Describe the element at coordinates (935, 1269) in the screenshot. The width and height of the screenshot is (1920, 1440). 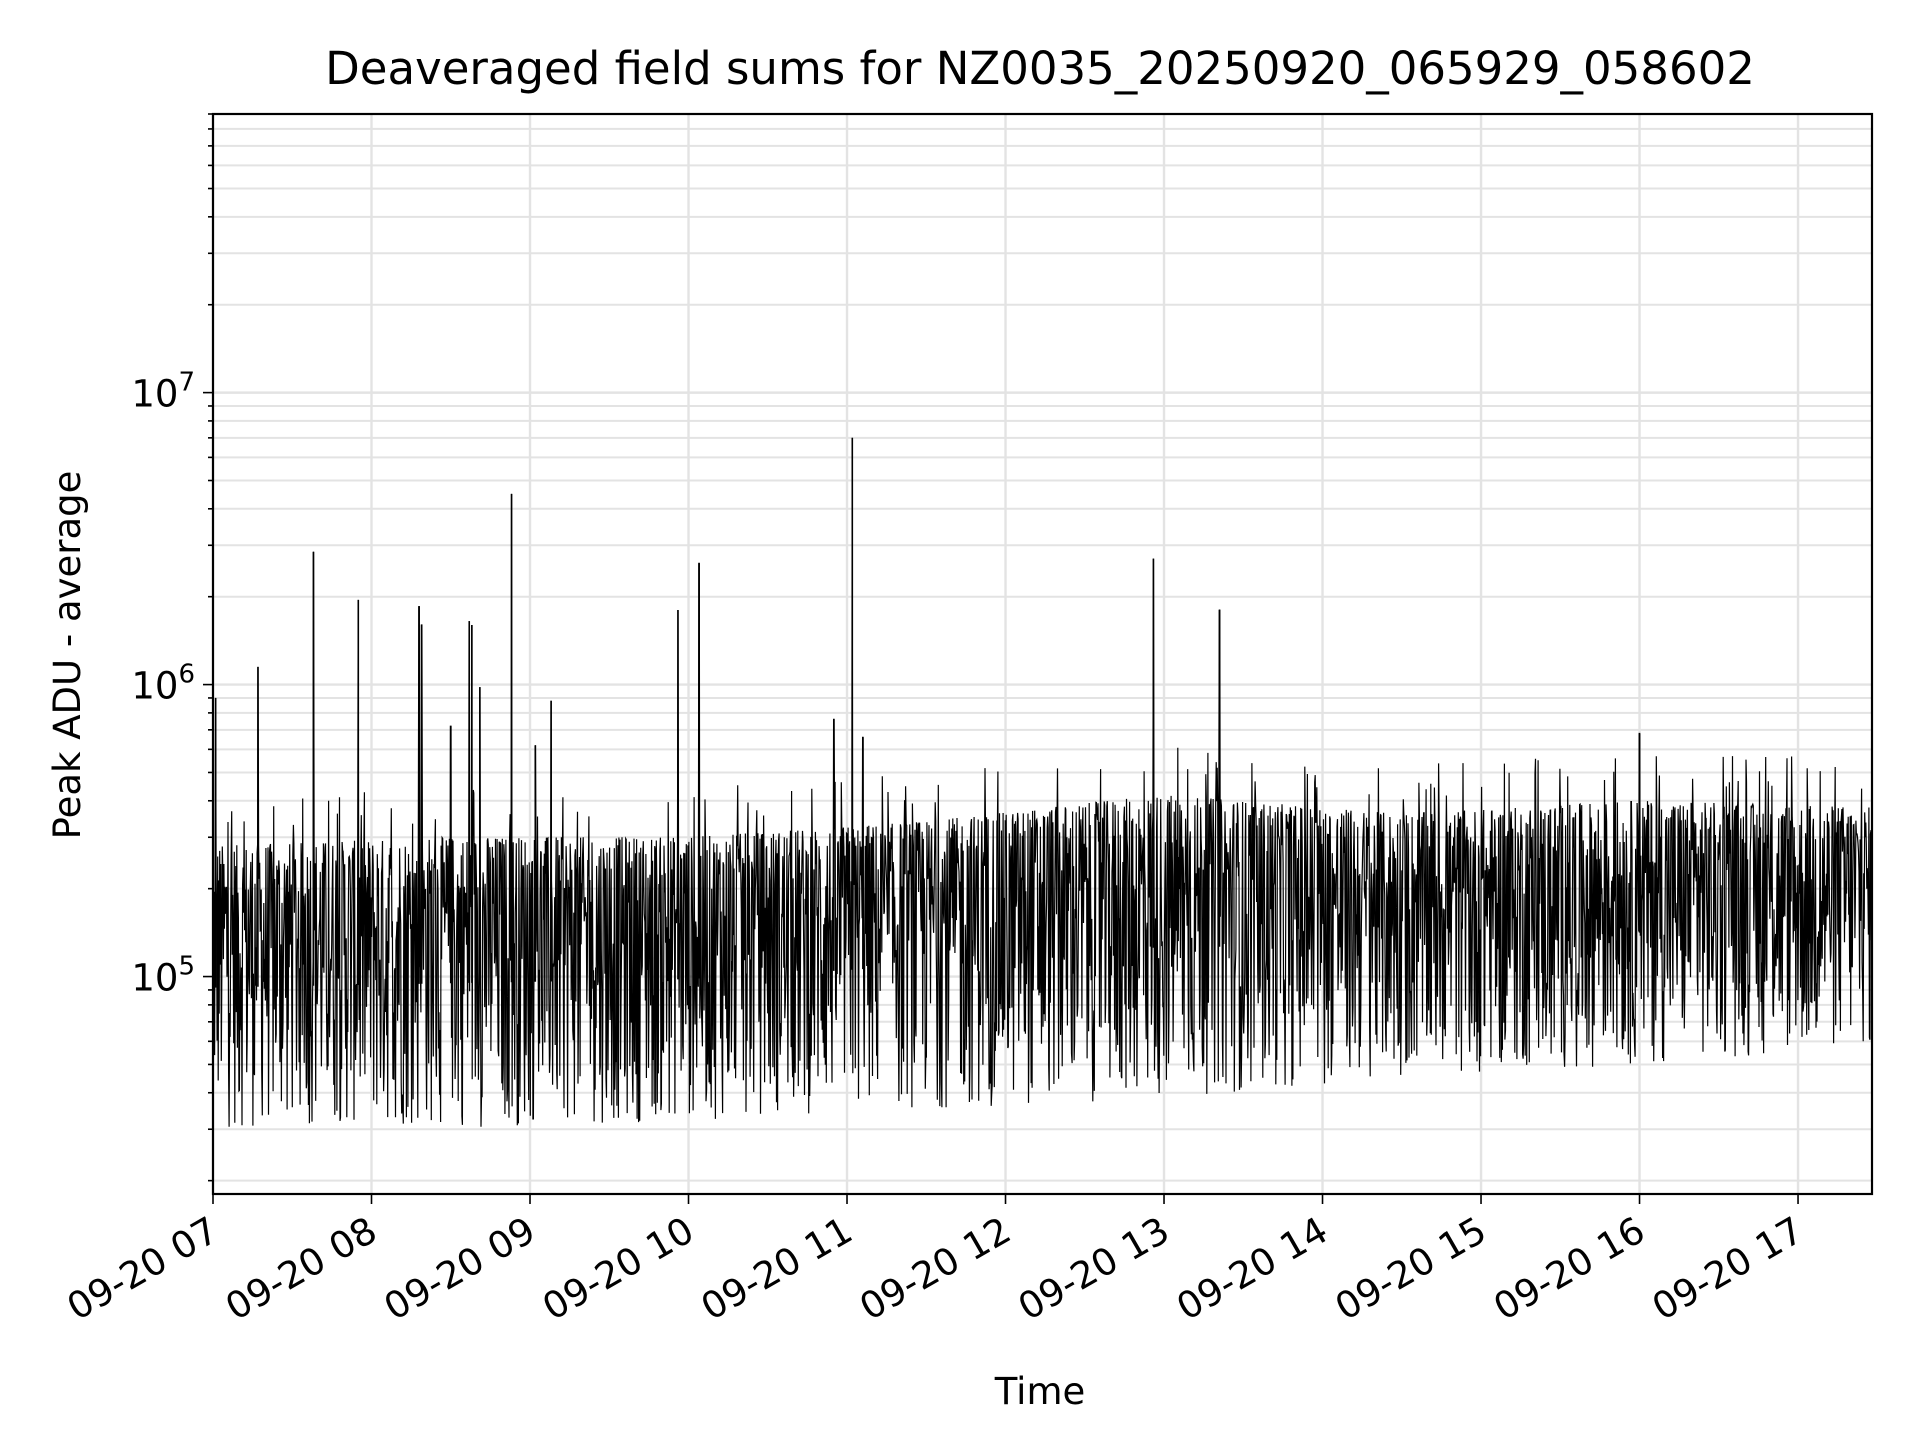
I see `x-tick-label: 09-20 12` at that location.